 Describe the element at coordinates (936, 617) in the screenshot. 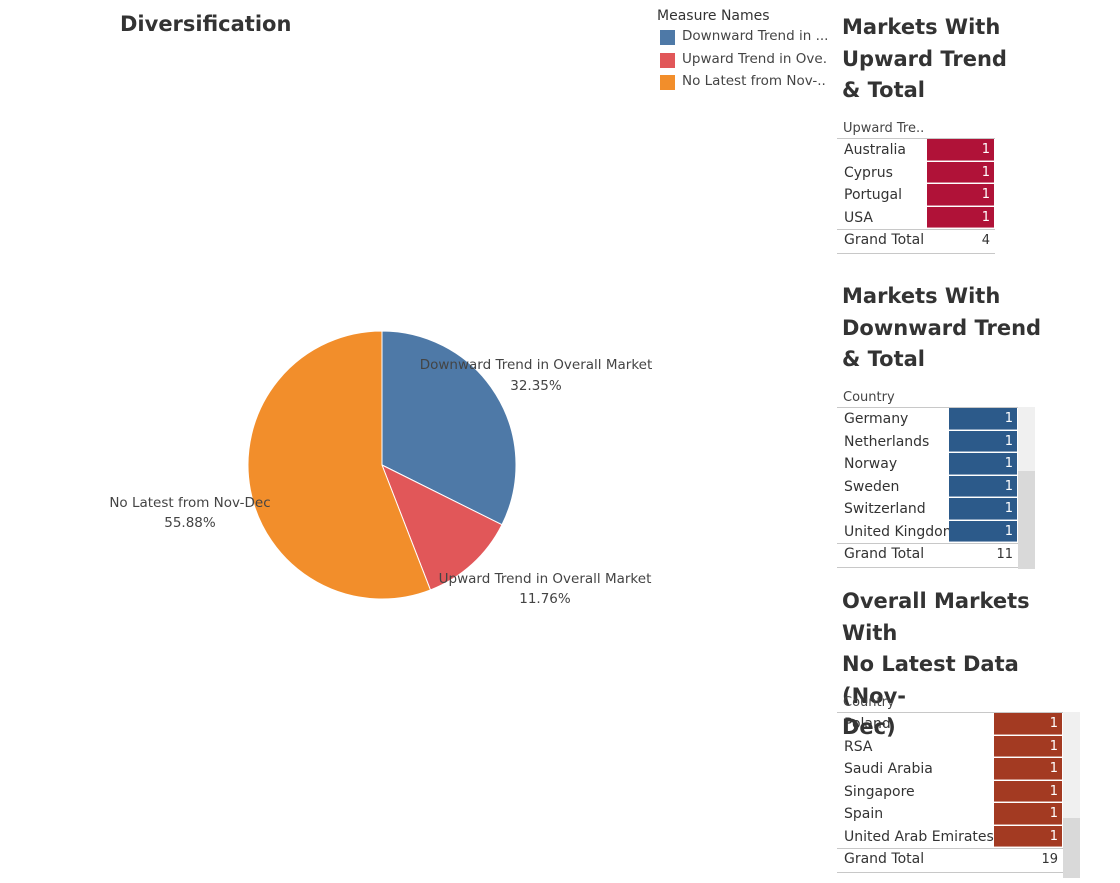

I see `nolatest-title-line-1: Overall Markets With` at that location.